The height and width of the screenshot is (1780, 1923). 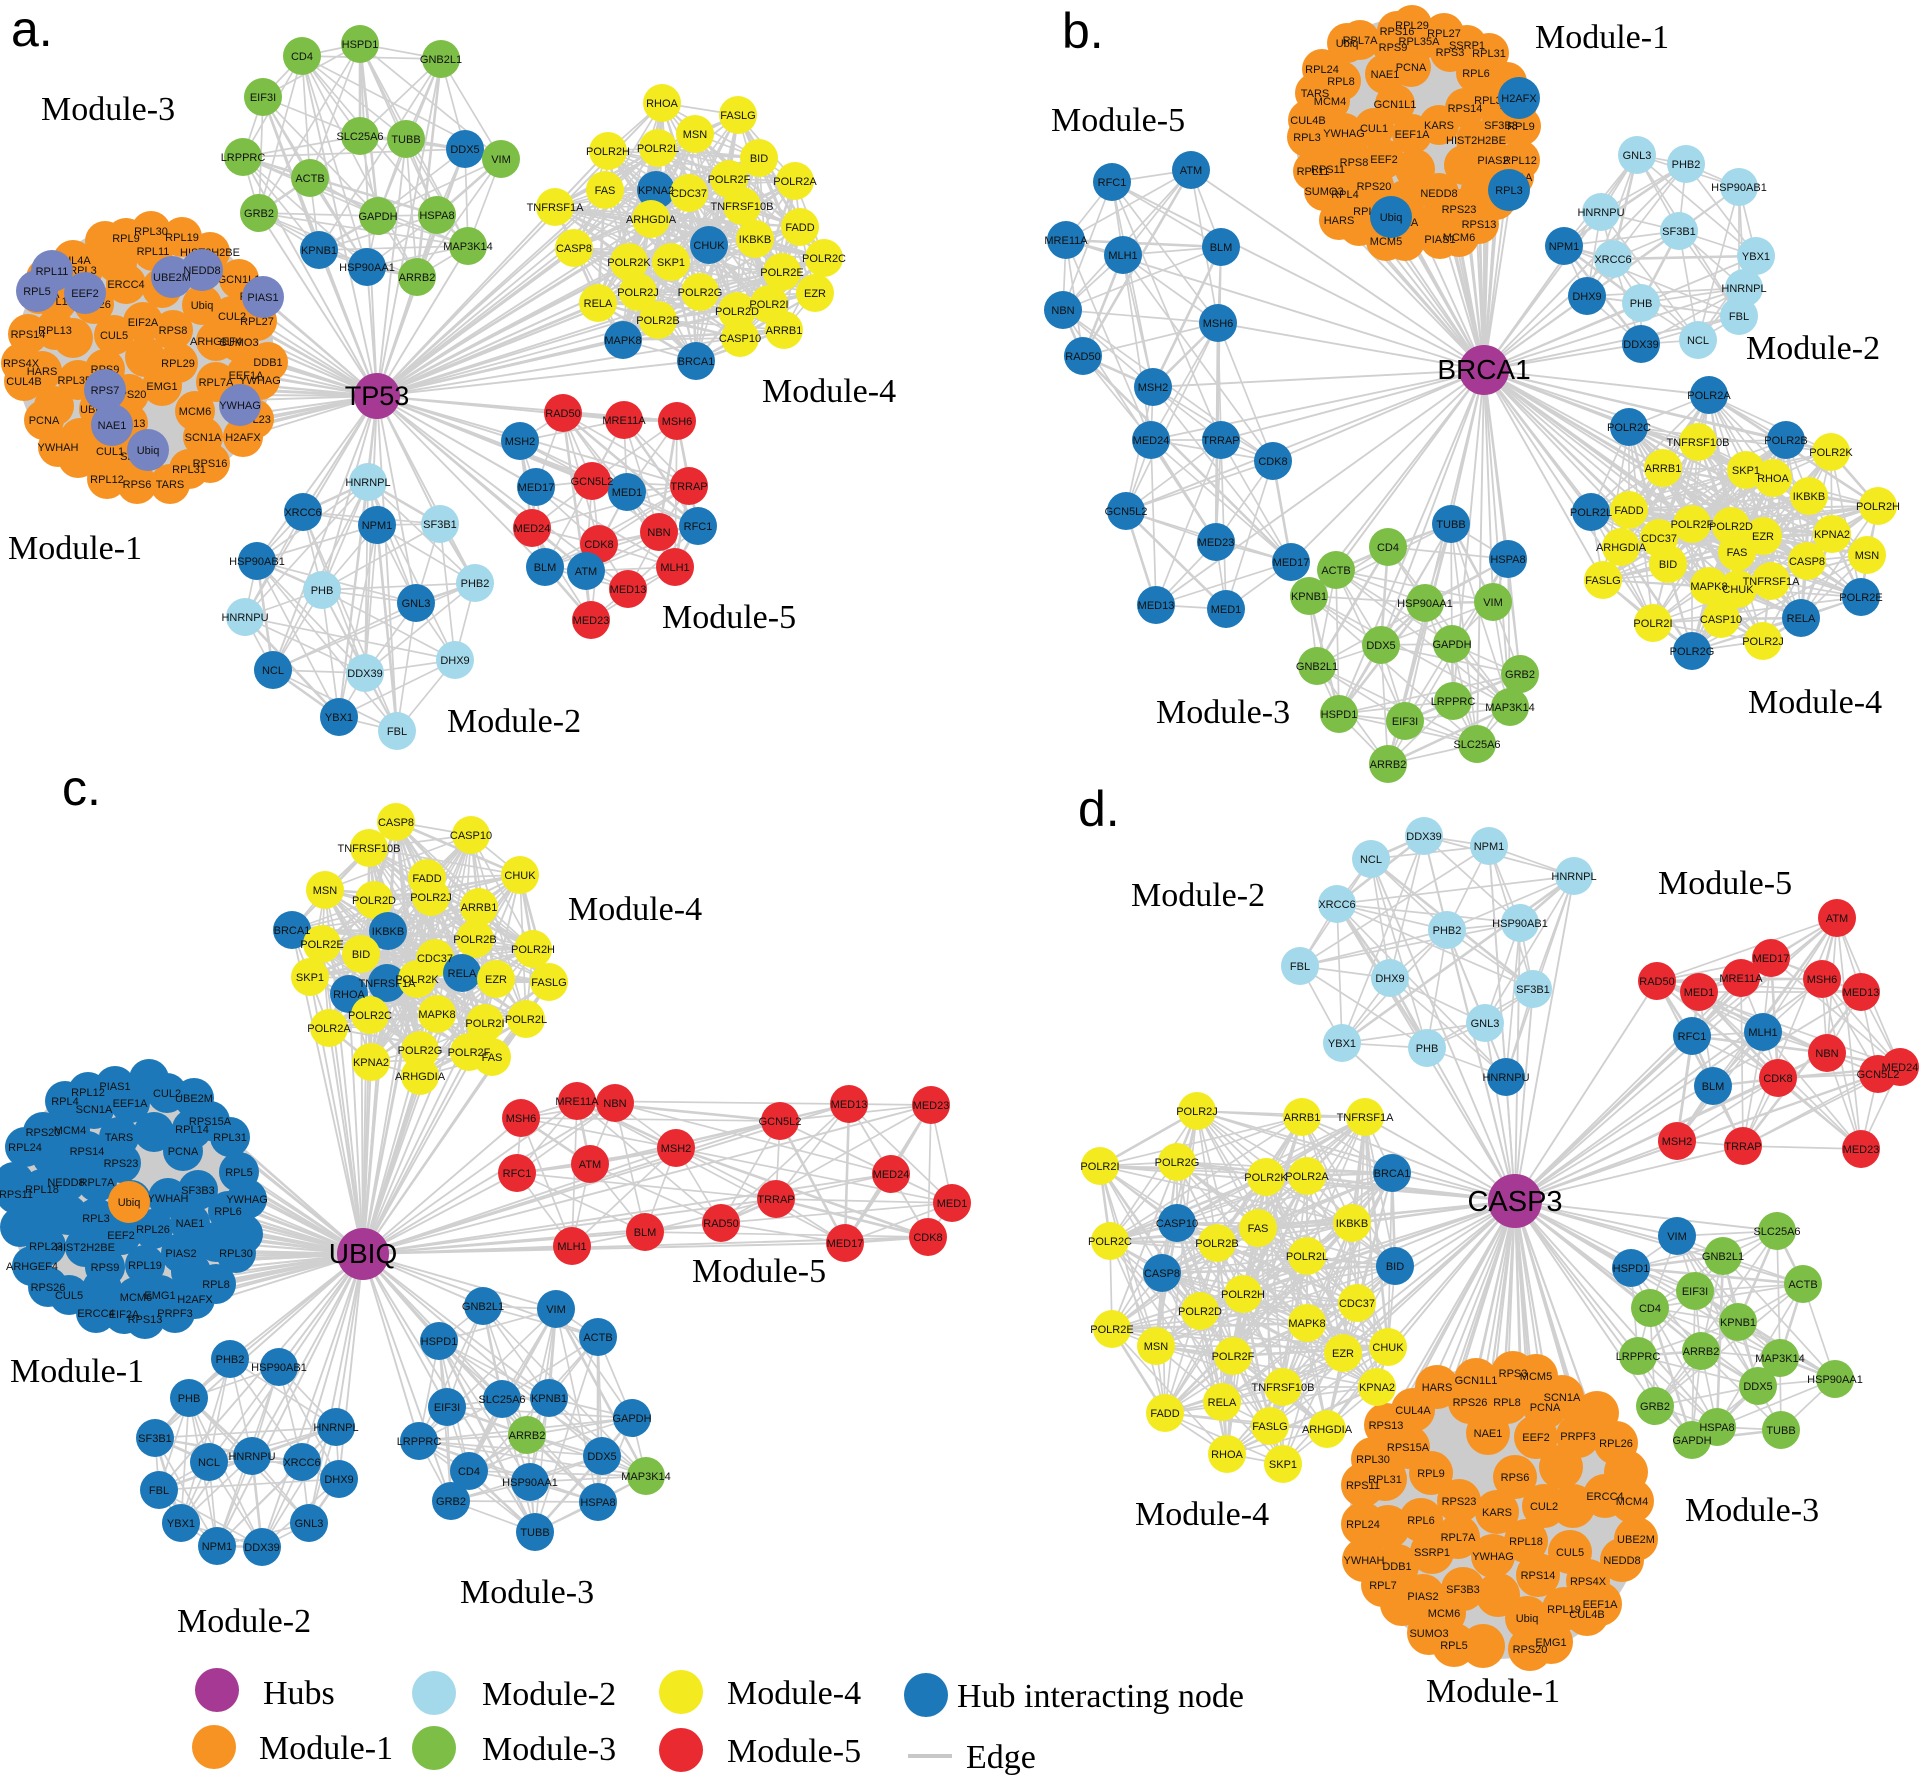 What do you see at coordinates (1636, 1540) in the screenshot?
I see `svg-text: UBE2M` at bounding box center [1636, 1540].